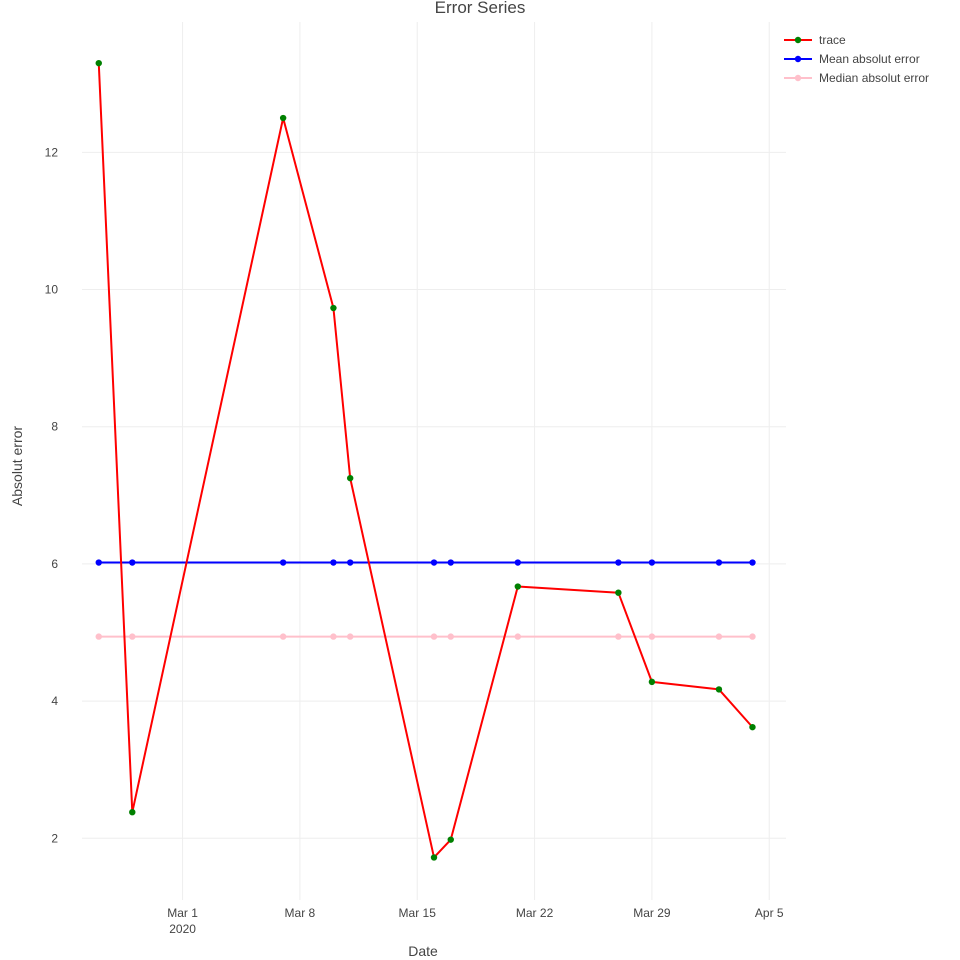 This screenshot has height=960, width=960. I want to click on y-tick-label: 6, so click(54, 564).